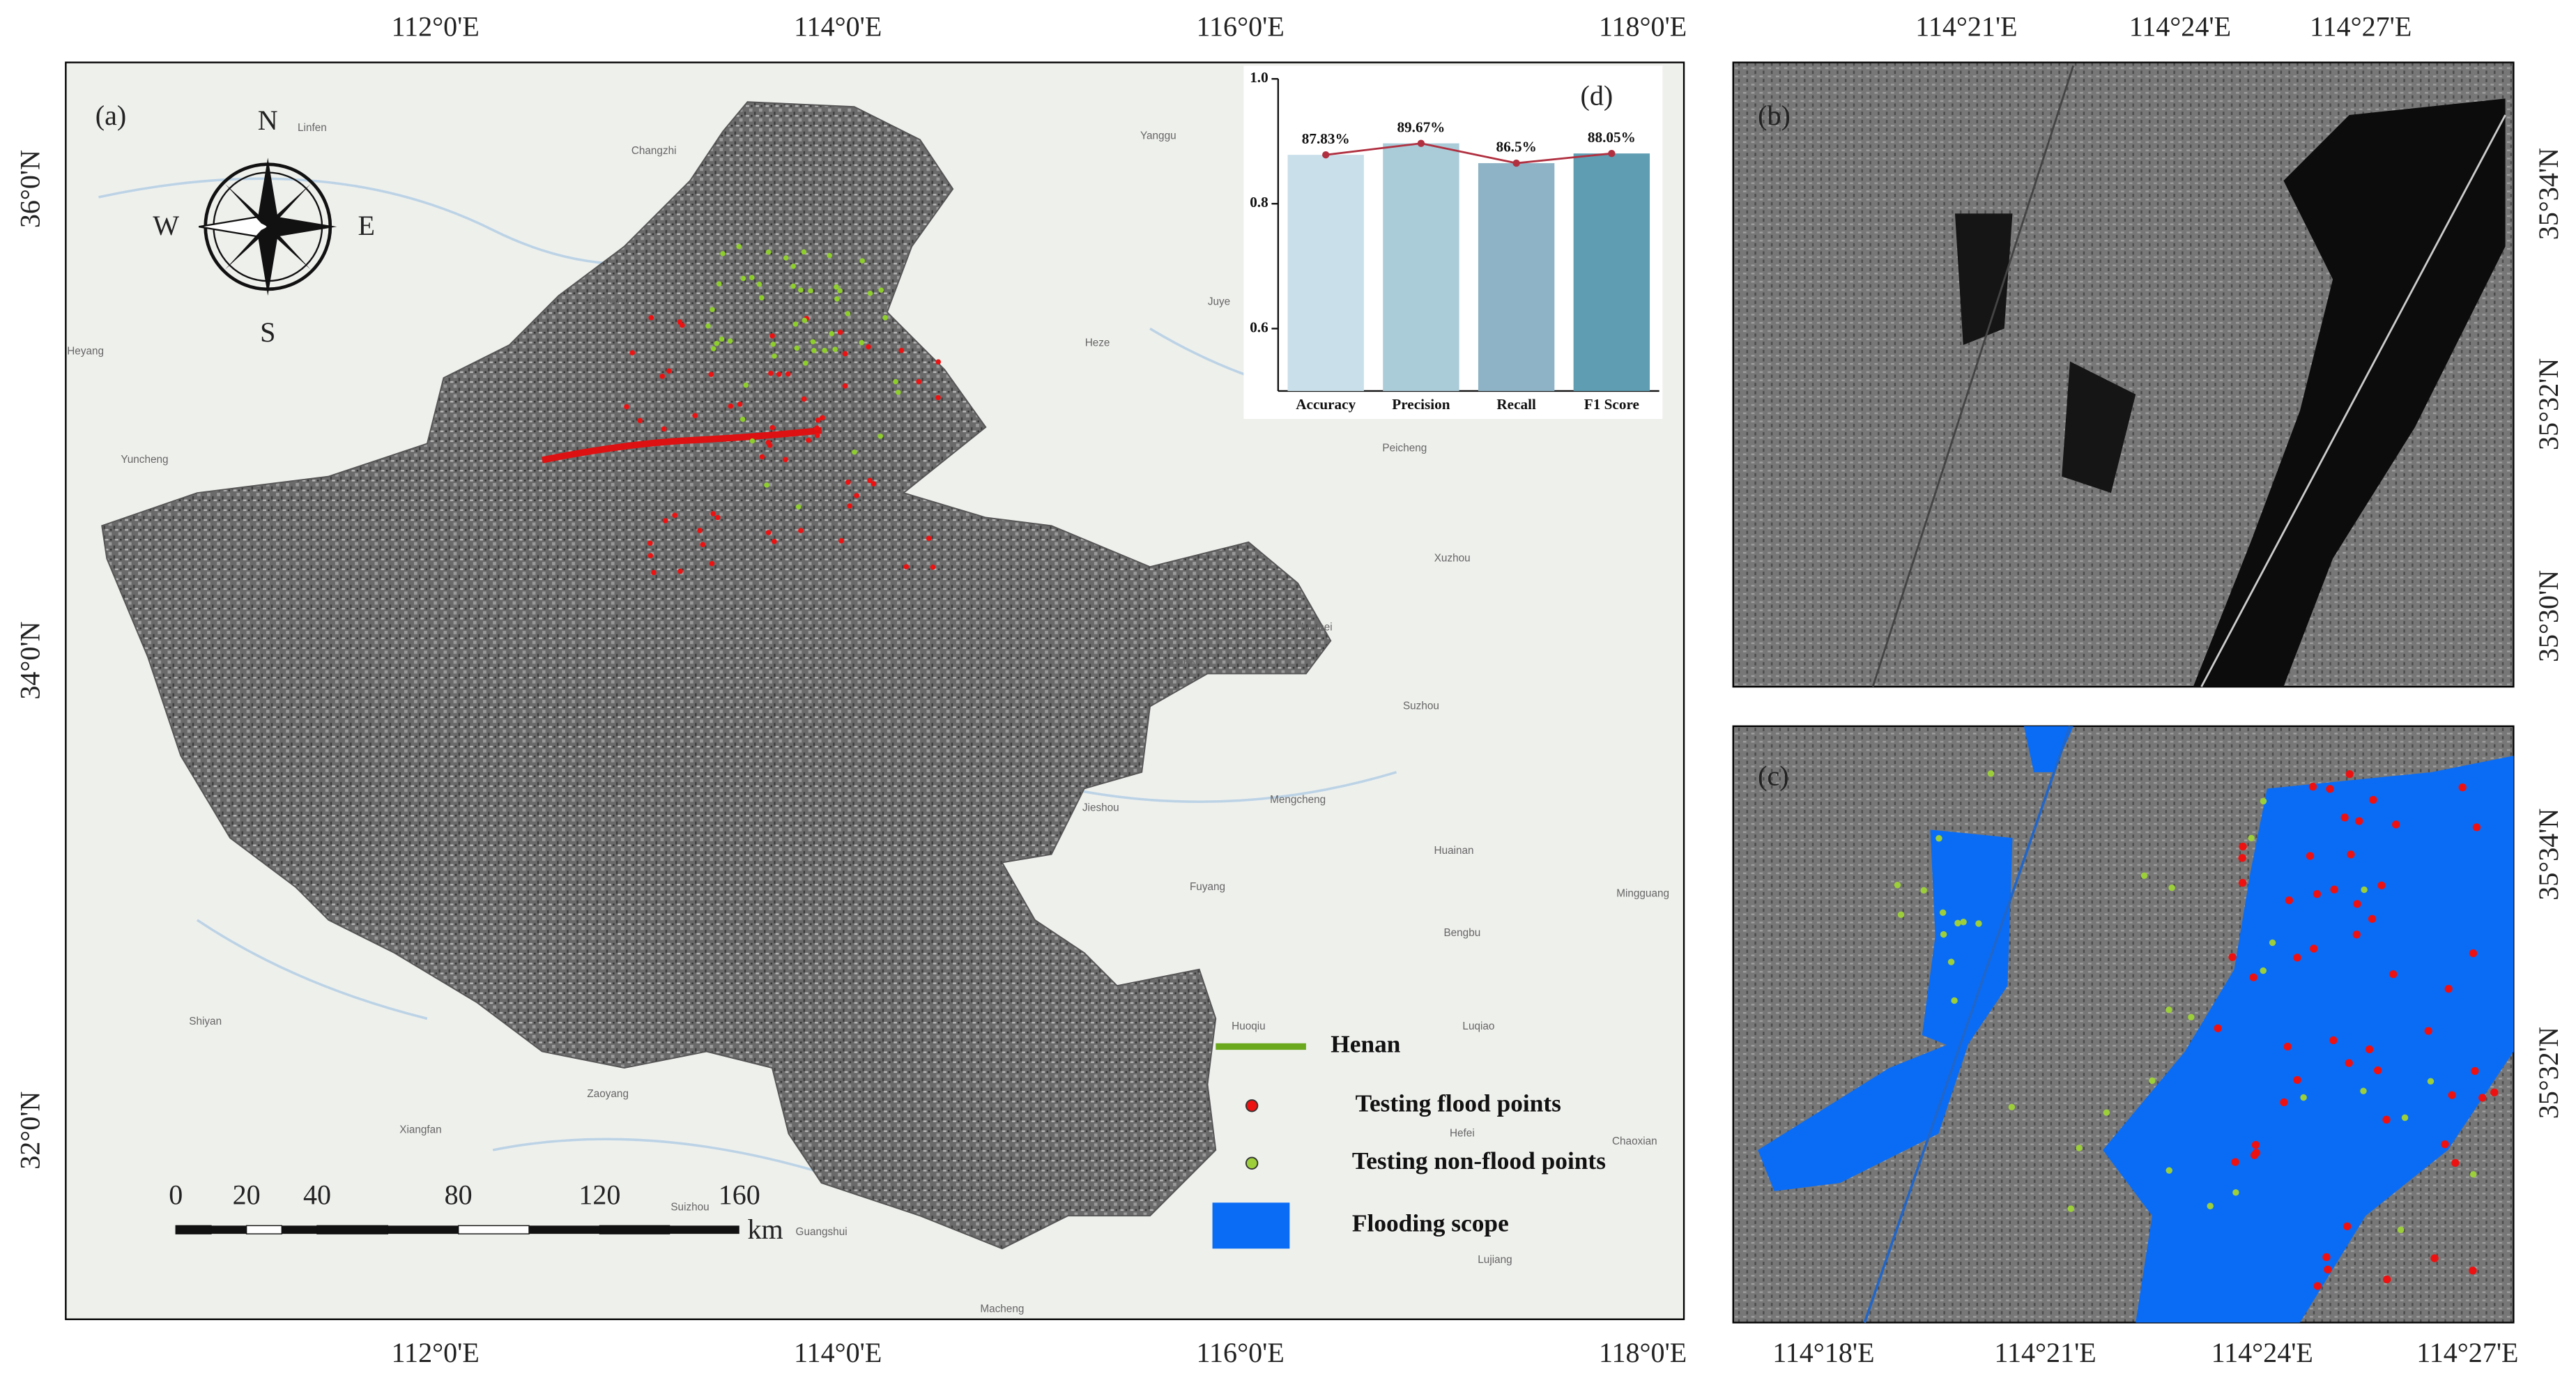 The height and width of the screenshot is (1385, 2576). Describe the element at coordinates (1612, 405) in the screenshot. I see `x-tick-label: F1 Score` at that location.